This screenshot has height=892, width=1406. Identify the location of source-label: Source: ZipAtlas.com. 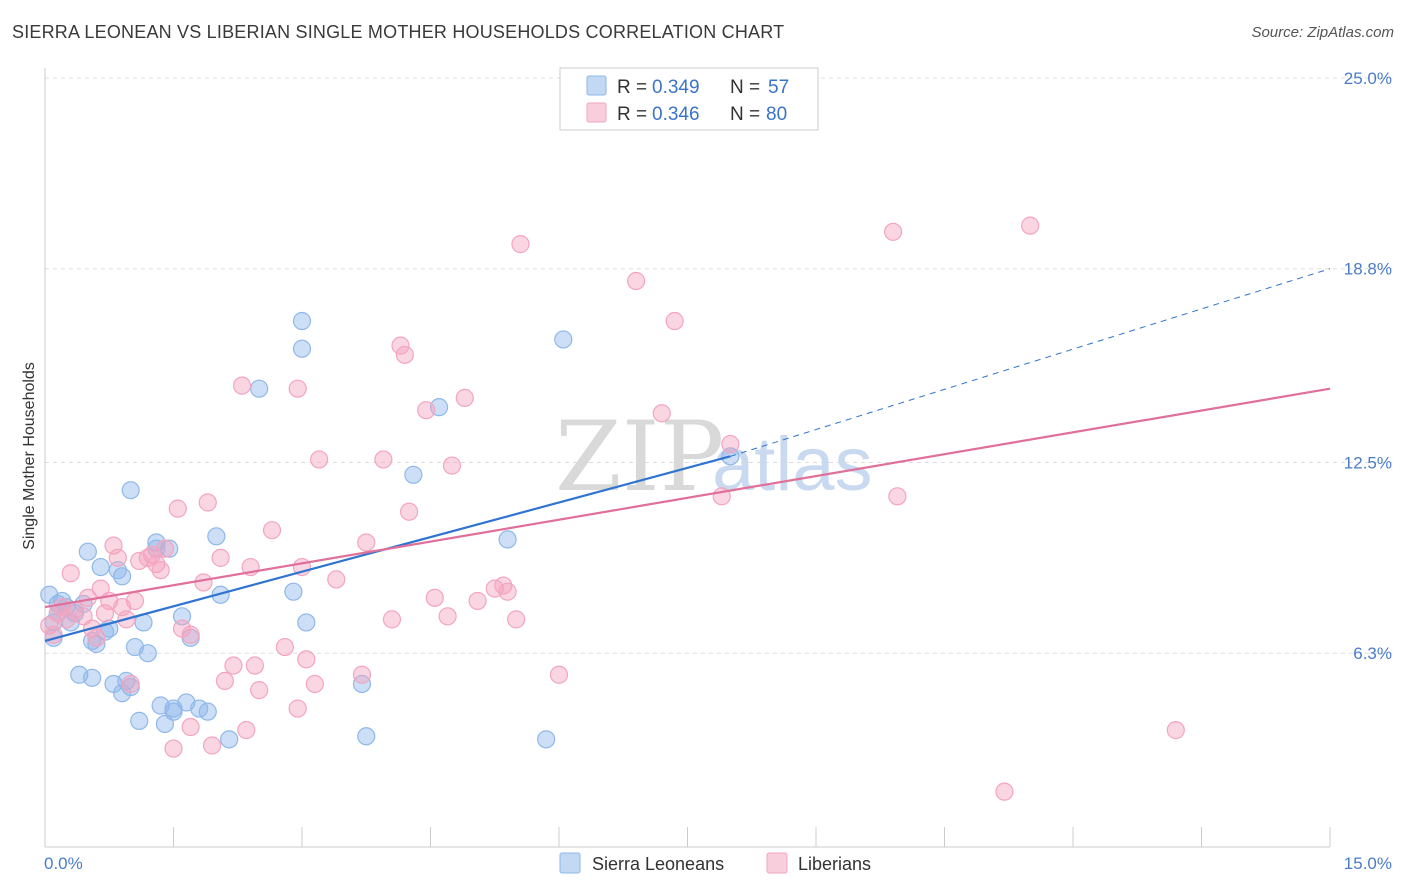
(1322, 32).